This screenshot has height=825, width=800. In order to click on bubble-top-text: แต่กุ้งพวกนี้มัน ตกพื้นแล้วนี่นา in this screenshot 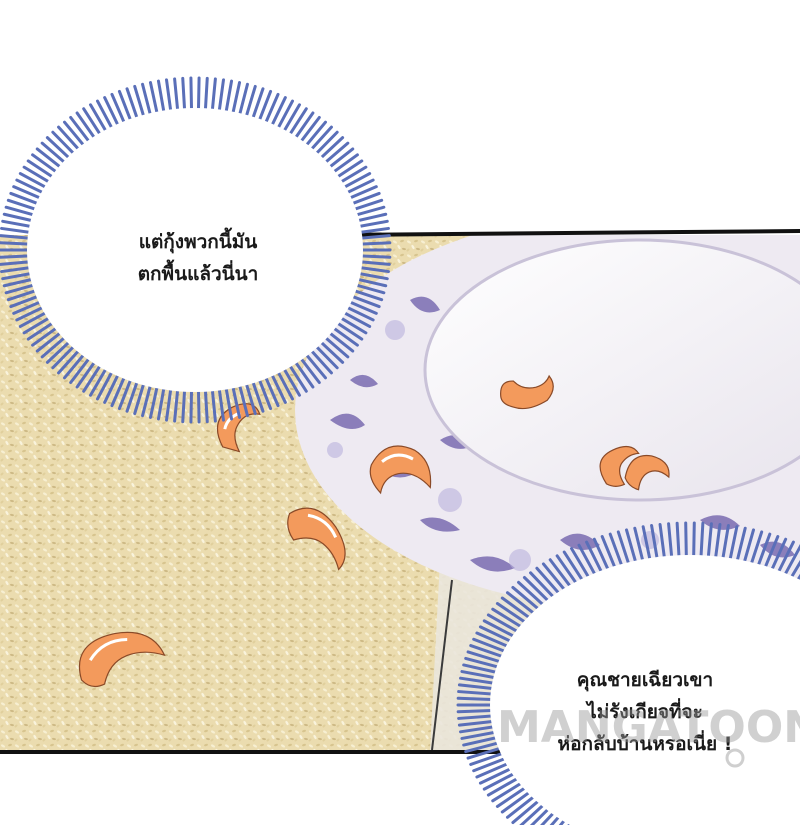, I will do `click(198, 258)`.